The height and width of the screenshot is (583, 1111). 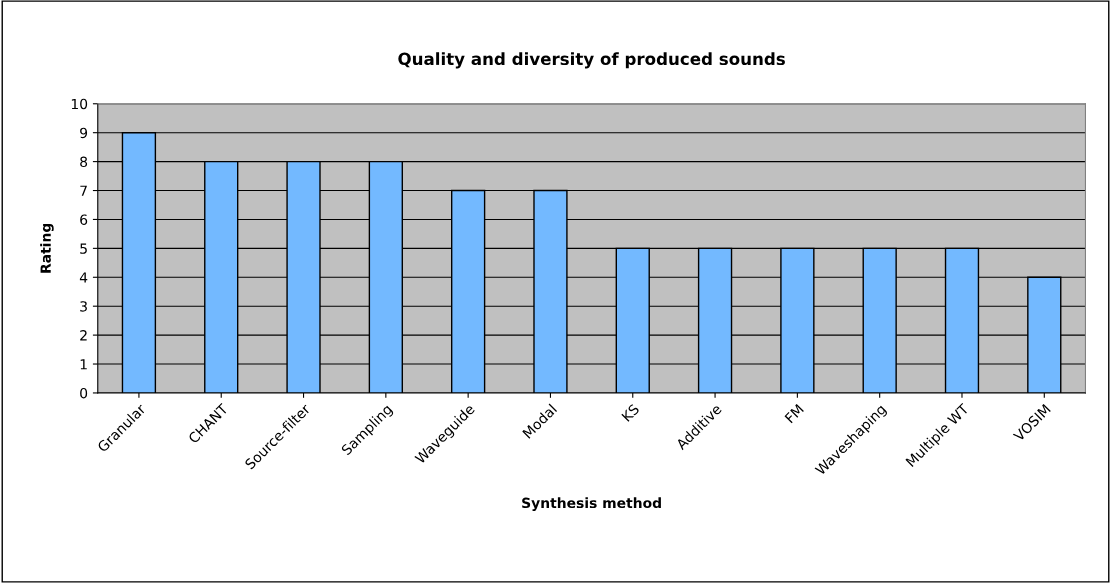 What do you see at coordinates (47, 248) in the screenshot?
I see `y-axis-title: Rating` at bounding box center [47, 248].